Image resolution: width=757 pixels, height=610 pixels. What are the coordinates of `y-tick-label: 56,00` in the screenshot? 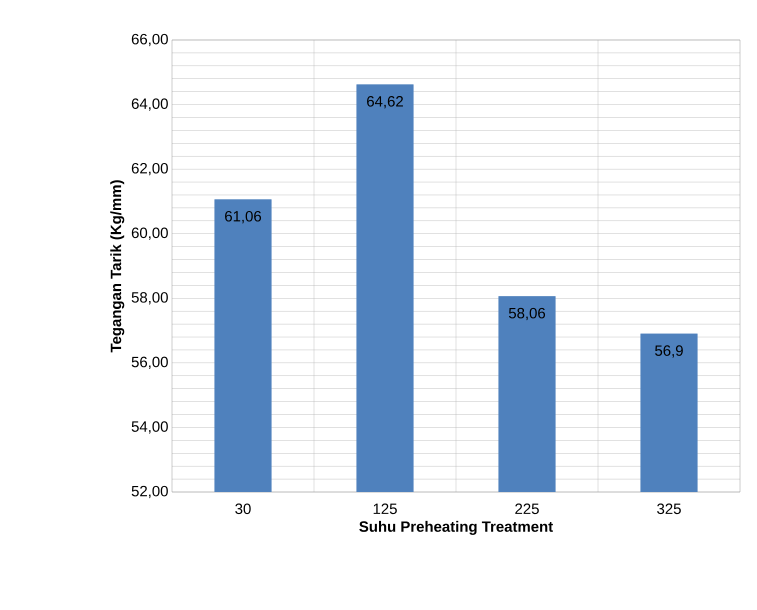 It's located at (150, 363).